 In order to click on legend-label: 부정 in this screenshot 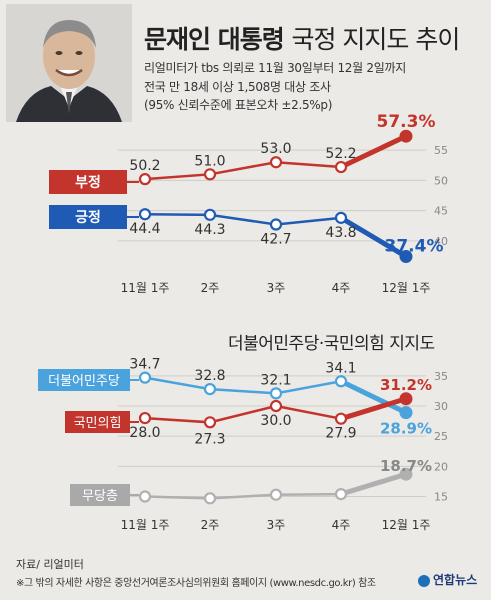, I will do `click(88, 182)`.